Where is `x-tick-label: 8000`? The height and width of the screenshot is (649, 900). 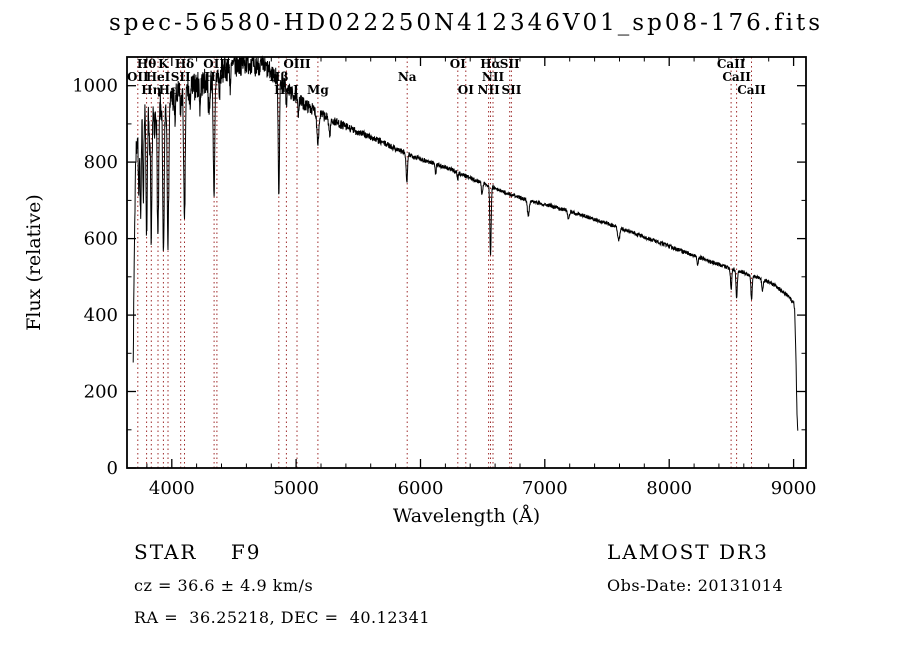 x-tick-label: 8000 is located at coordinates (669, 488).